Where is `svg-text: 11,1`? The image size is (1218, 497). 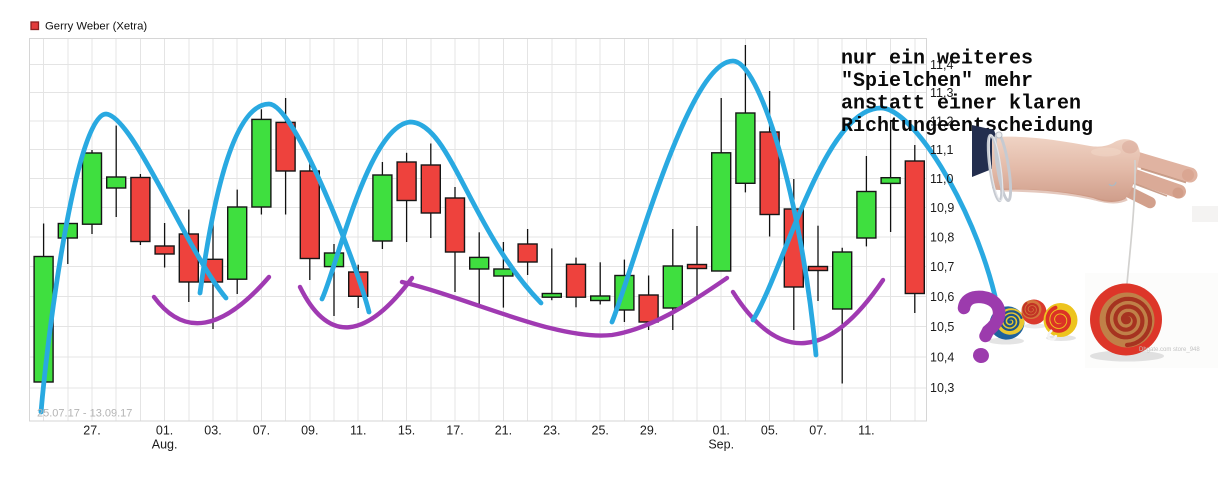
svg-text: 11,1 is located at coordinates (941, 150).